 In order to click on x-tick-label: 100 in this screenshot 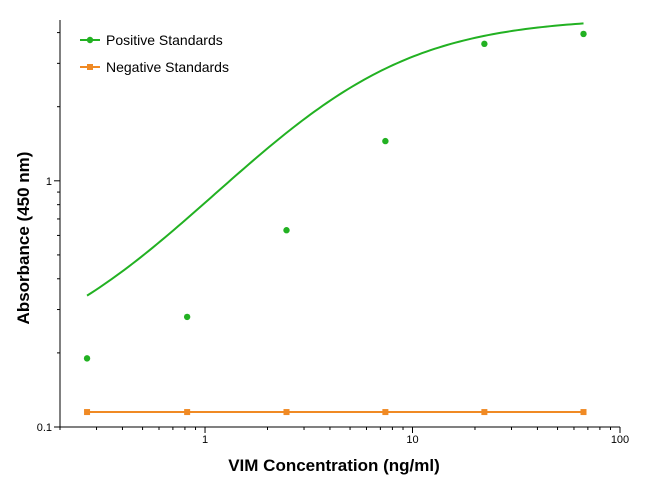, I will do `click(620, 440)`.